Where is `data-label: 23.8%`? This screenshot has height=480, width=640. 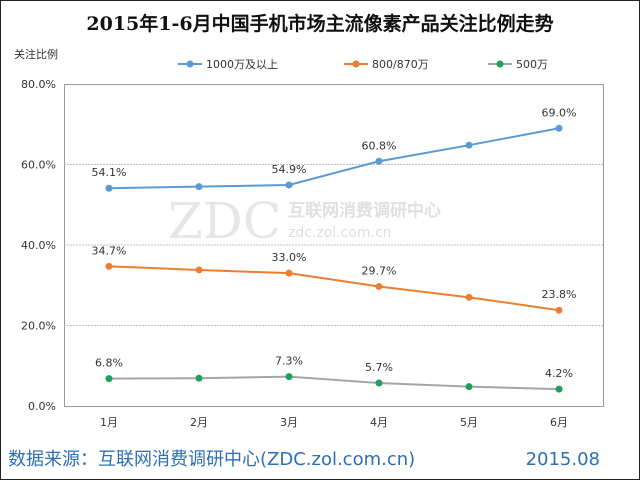
data-label: 23.8% is located at coordinates (559, 294).